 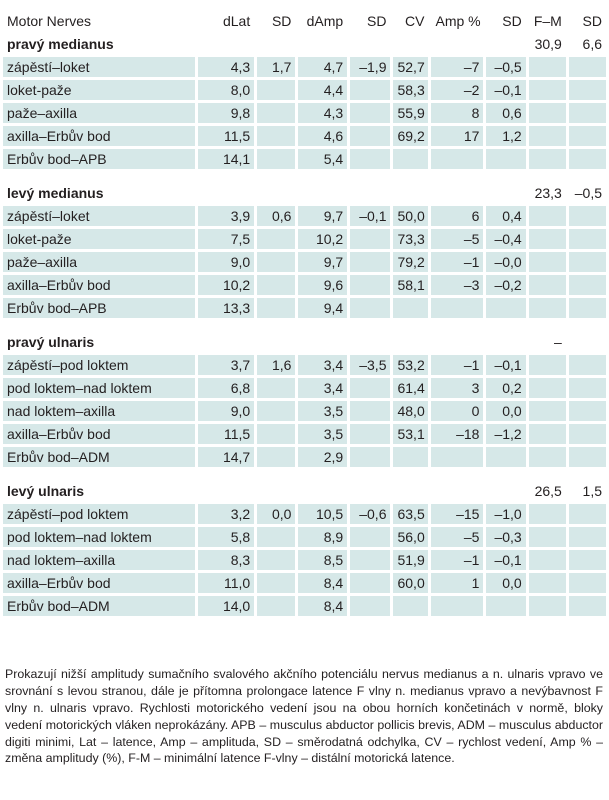 What do you see at coordinates (457, 285) in the screenshot?
I see `amp-percent-cell: –3` at bounding box center [457, 285].